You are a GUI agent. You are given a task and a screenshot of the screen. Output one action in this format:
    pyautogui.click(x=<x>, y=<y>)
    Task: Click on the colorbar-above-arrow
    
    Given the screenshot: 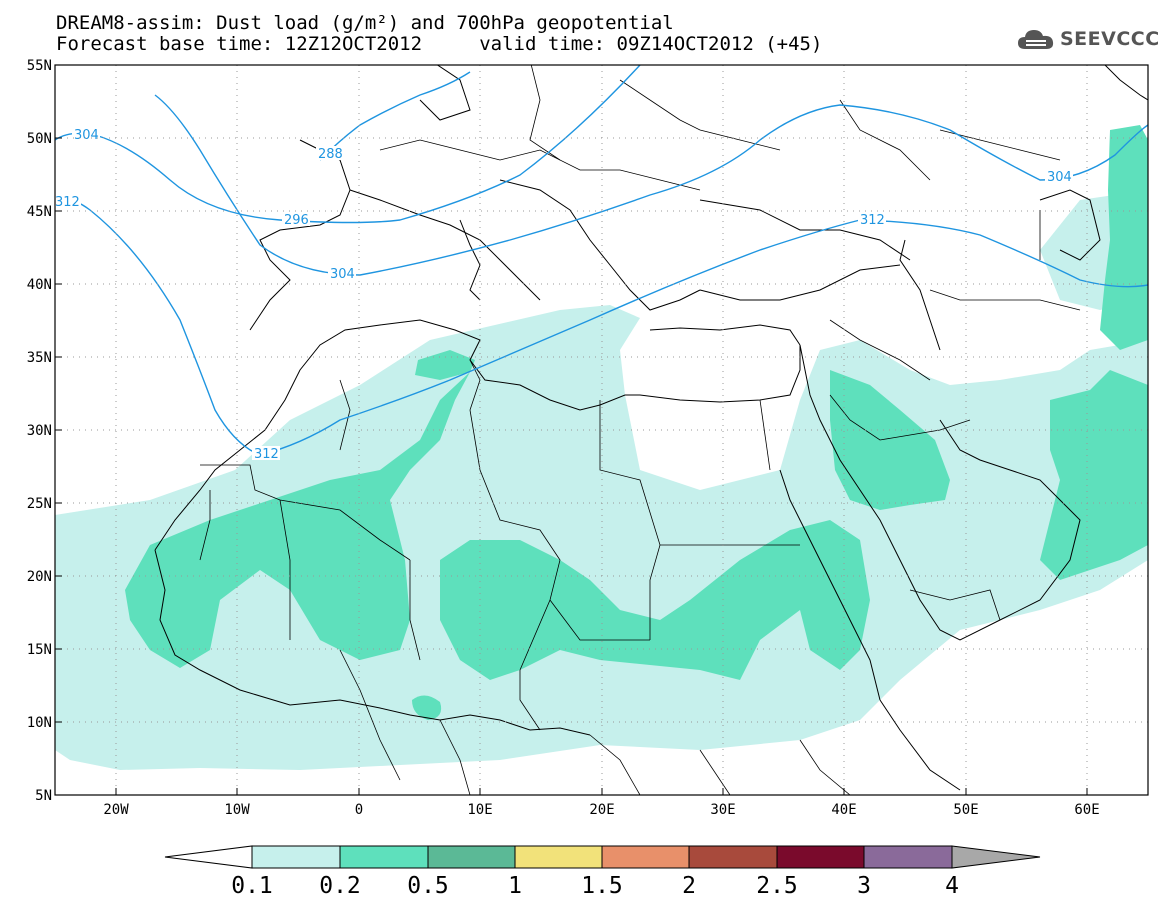 What is the action you would take?
    pyautogui.click(x=996, y=857)
    